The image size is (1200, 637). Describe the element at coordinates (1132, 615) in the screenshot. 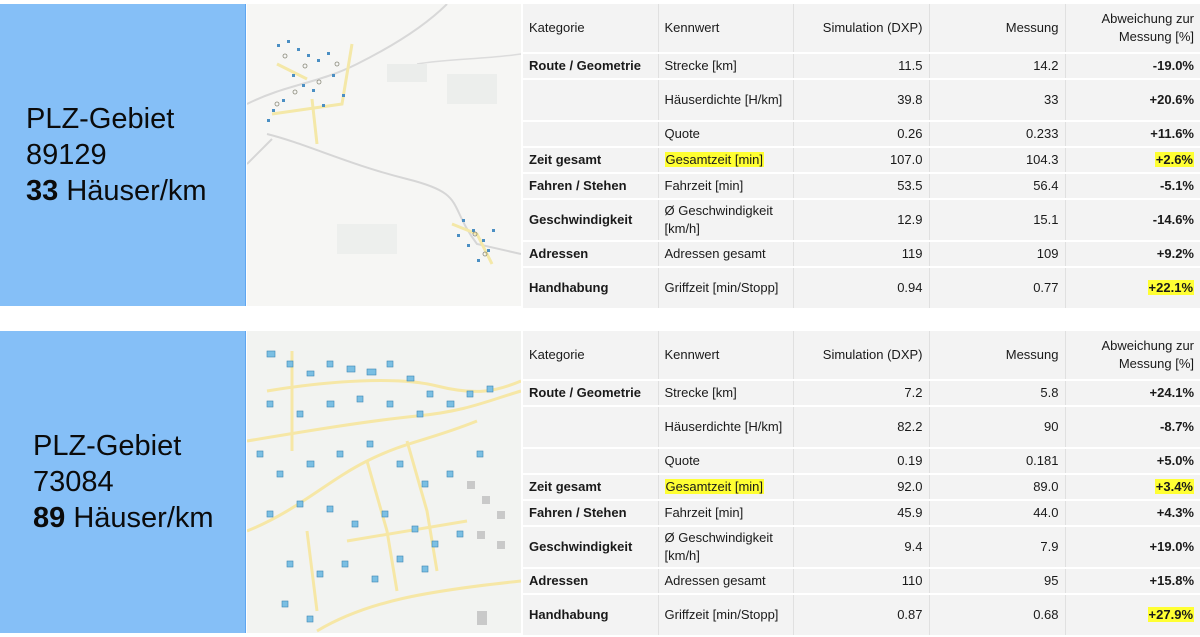

I see `cell-abweichung: +27.9%` at that location.